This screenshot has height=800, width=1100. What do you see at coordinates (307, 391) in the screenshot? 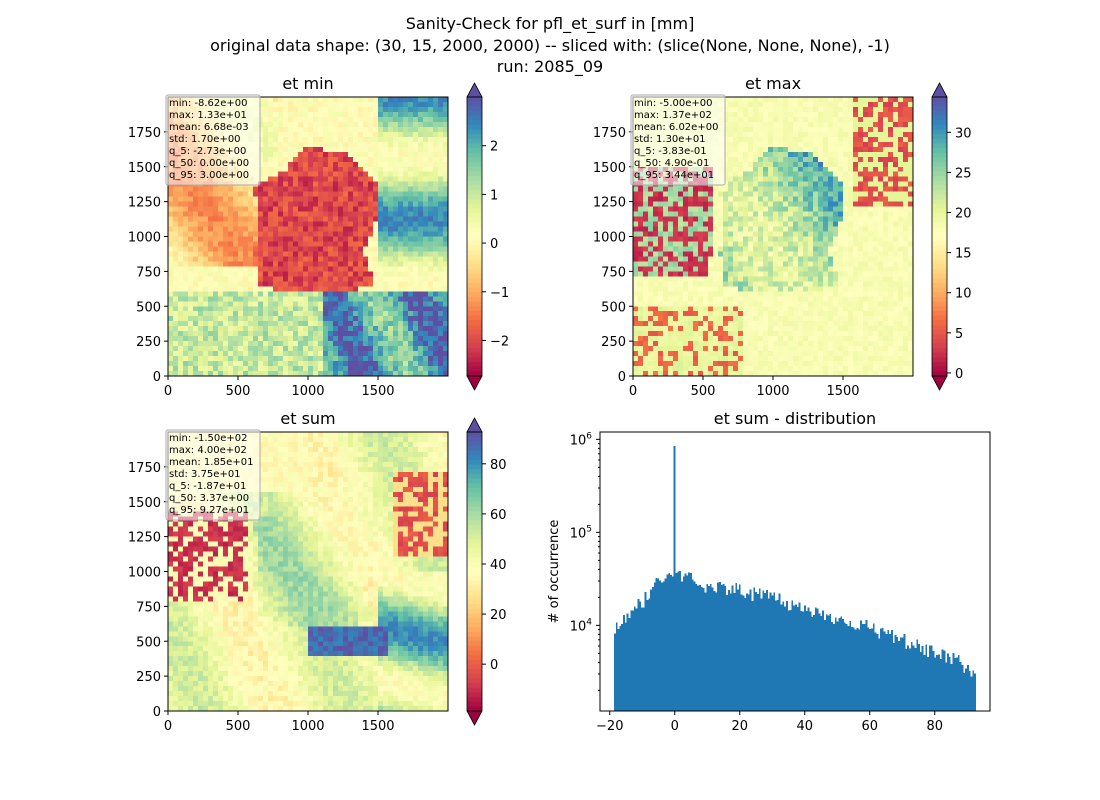
I see `x-tick-label: 1000` at bounding box center [307, 391].